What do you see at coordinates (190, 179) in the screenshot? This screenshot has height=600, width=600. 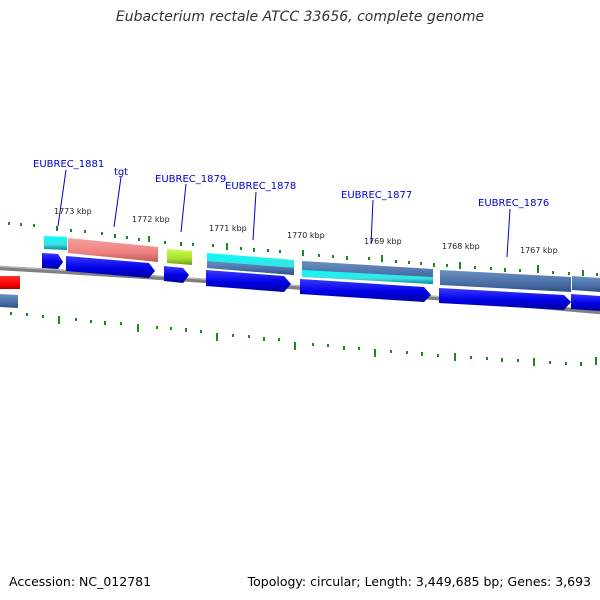 I see `gene-label: EUBREC_1879` at bounding box center [190, 179].